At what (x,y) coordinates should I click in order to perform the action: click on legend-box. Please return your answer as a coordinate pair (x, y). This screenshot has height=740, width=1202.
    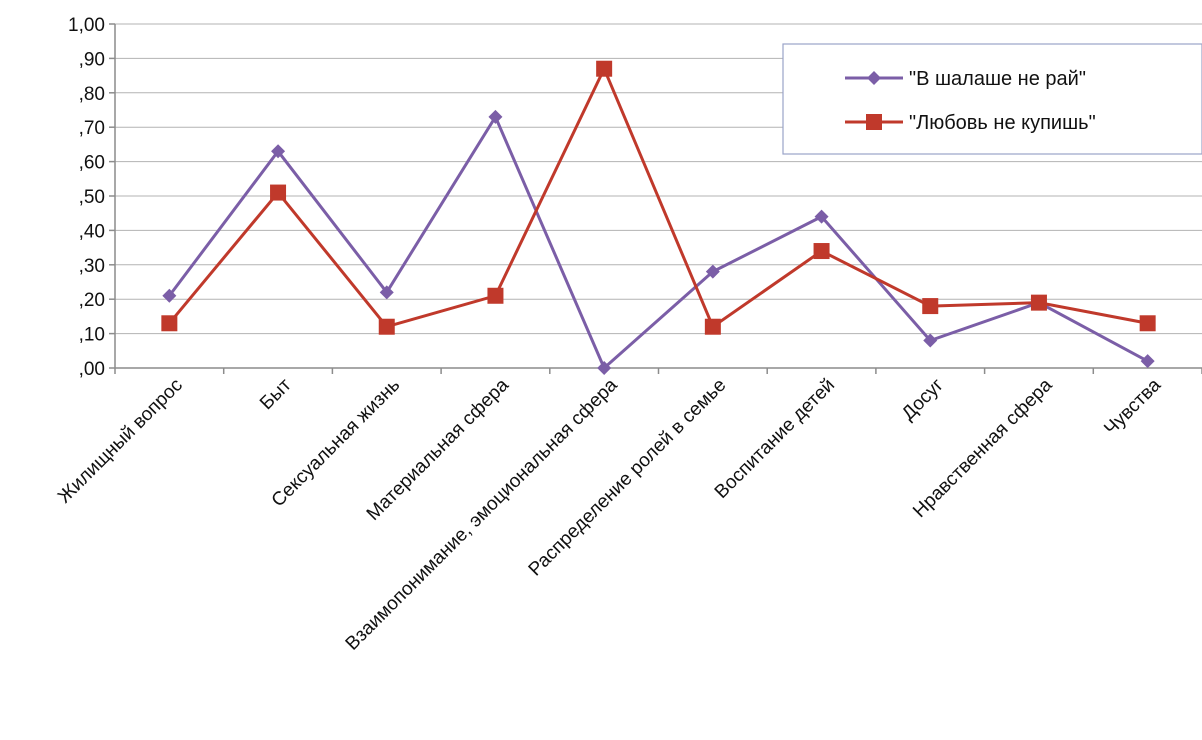
    Looking at the image, I should click on (992, 99).